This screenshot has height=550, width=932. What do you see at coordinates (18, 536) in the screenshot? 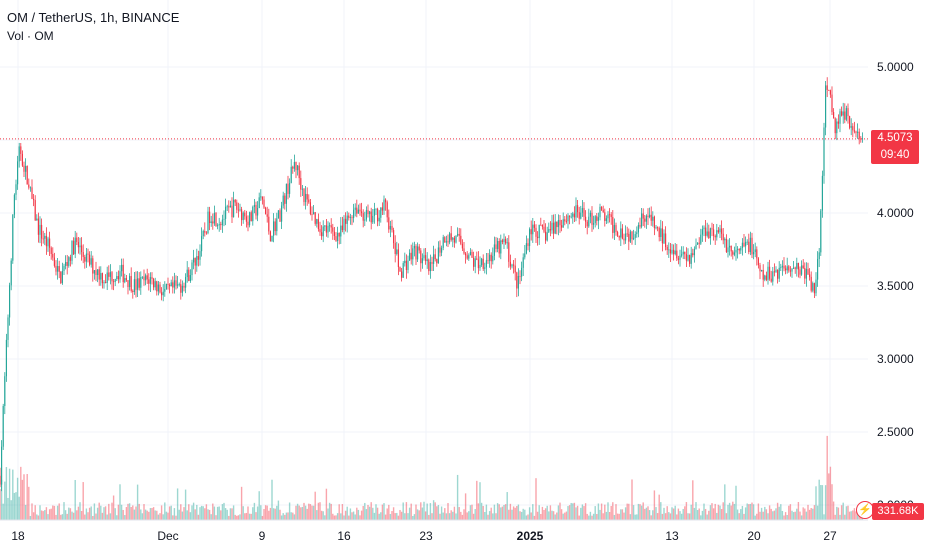
I see `x-tick-label: 18` at bounding box center [18, 536].